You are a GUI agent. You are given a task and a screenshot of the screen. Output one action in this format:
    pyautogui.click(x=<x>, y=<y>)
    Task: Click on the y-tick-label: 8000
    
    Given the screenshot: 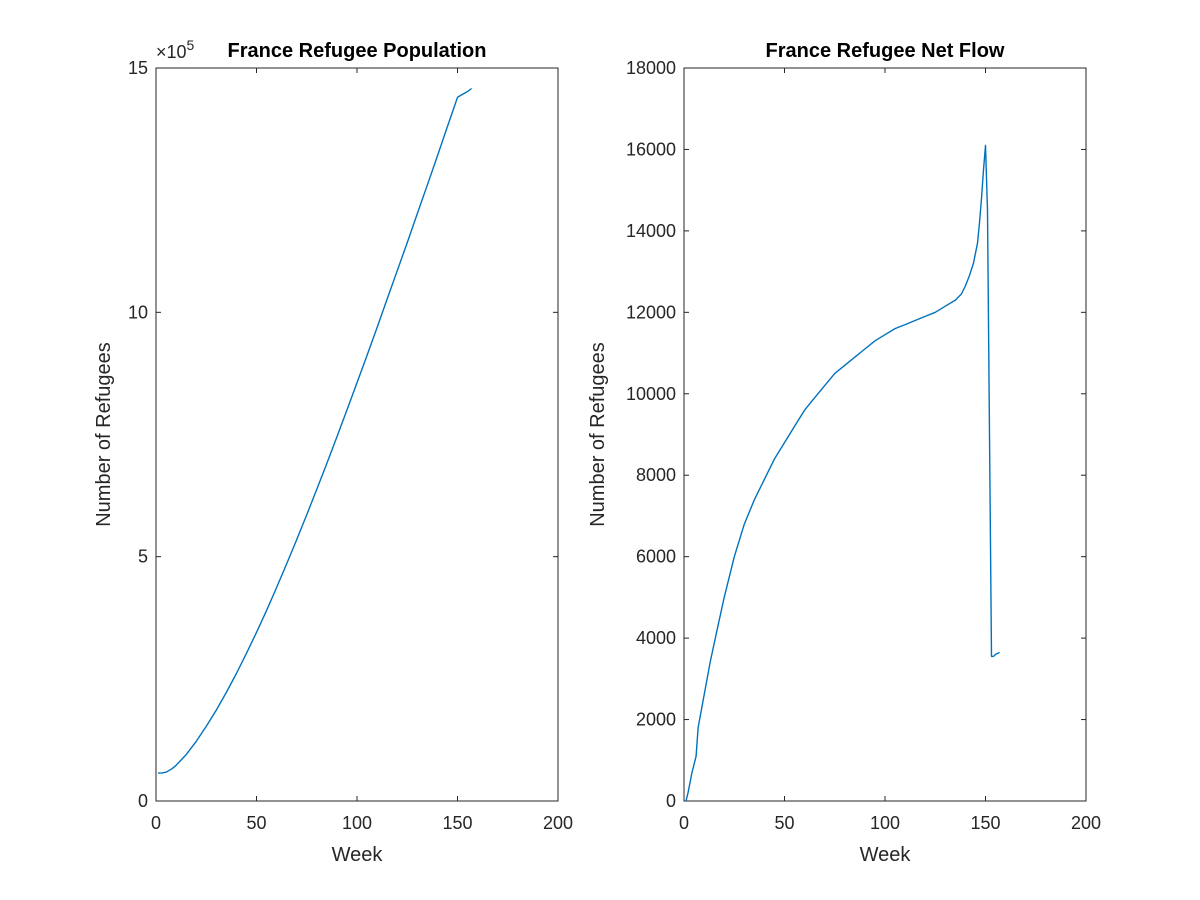 What is the action you would take?
    pyautogui.click(x=656, y=475)
    